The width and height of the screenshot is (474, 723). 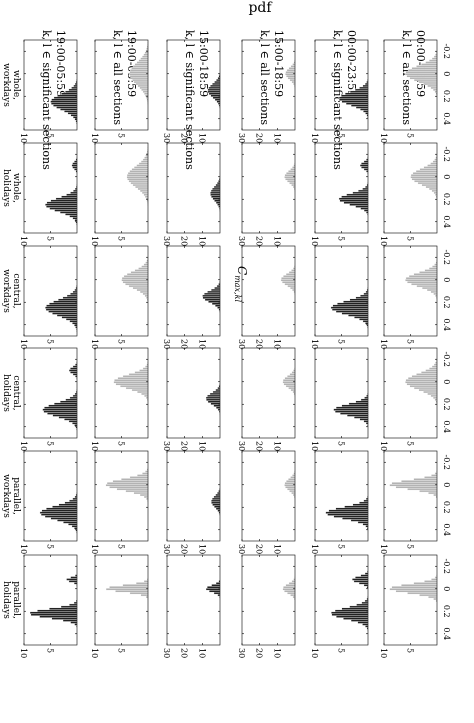 What do you see at coordinates (237, 288) in the screenshot?
I see `x-axis-title-subscript: max,kl` at bounding box center [237, 288].